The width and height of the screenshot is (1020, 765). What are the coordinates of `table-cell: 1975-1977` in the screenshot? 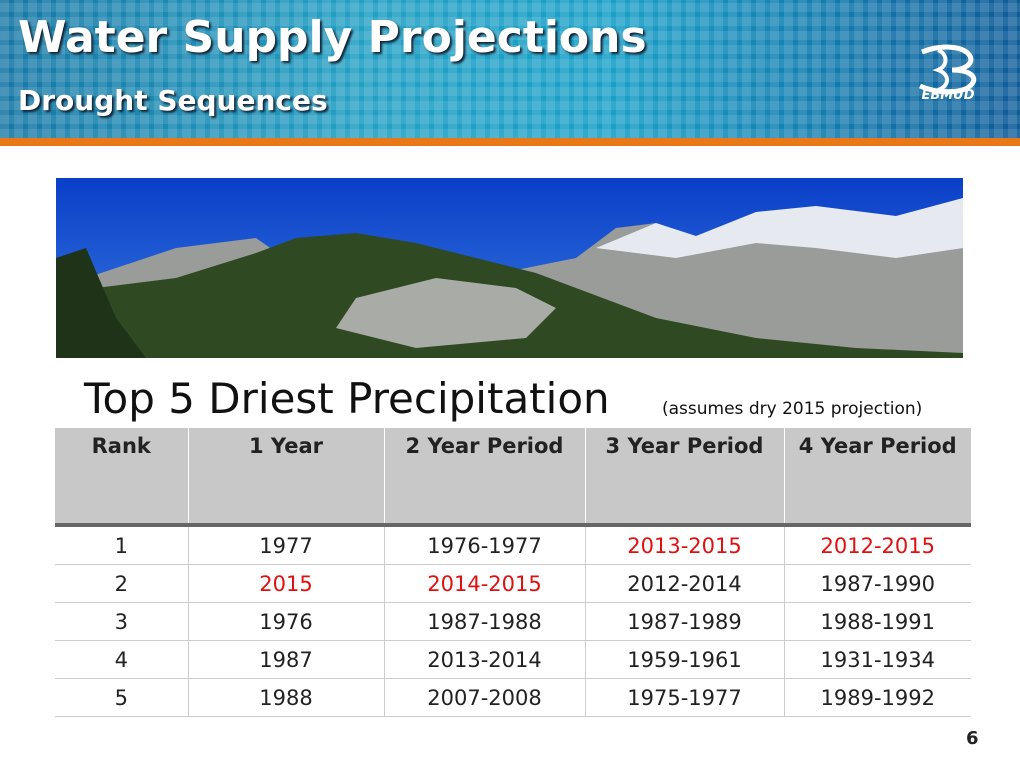 It's located at (684, 697).